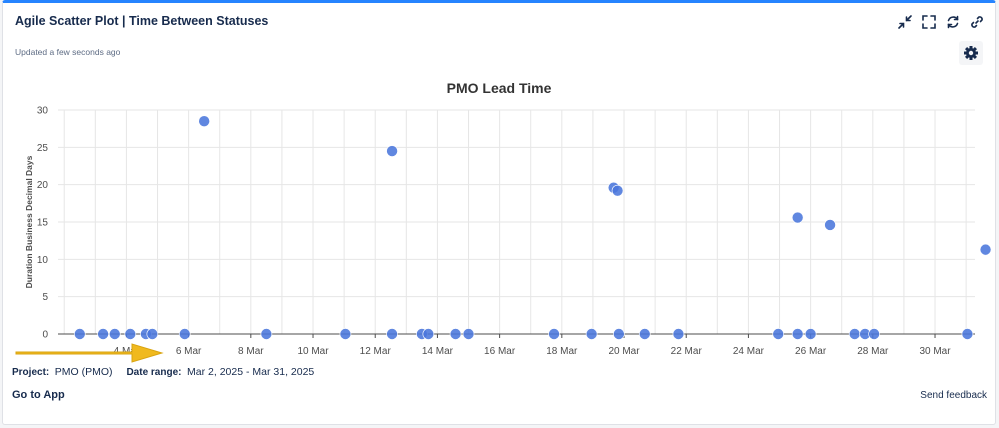  What do you see at coordinates (43, 111) in the screenshot?
I see `y-tick-label: 30` at bounding box center [43, 111].